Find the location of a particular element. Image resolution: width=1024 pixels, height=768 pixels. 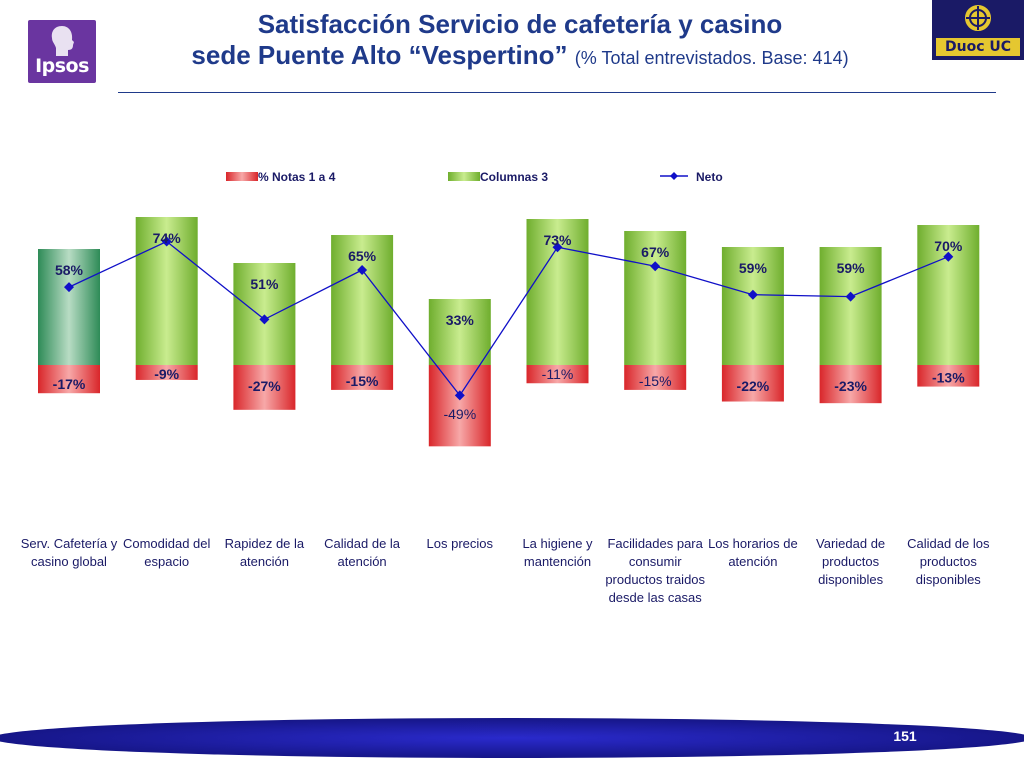

label-positive-6: 73% is located at coordinates (557, 240).